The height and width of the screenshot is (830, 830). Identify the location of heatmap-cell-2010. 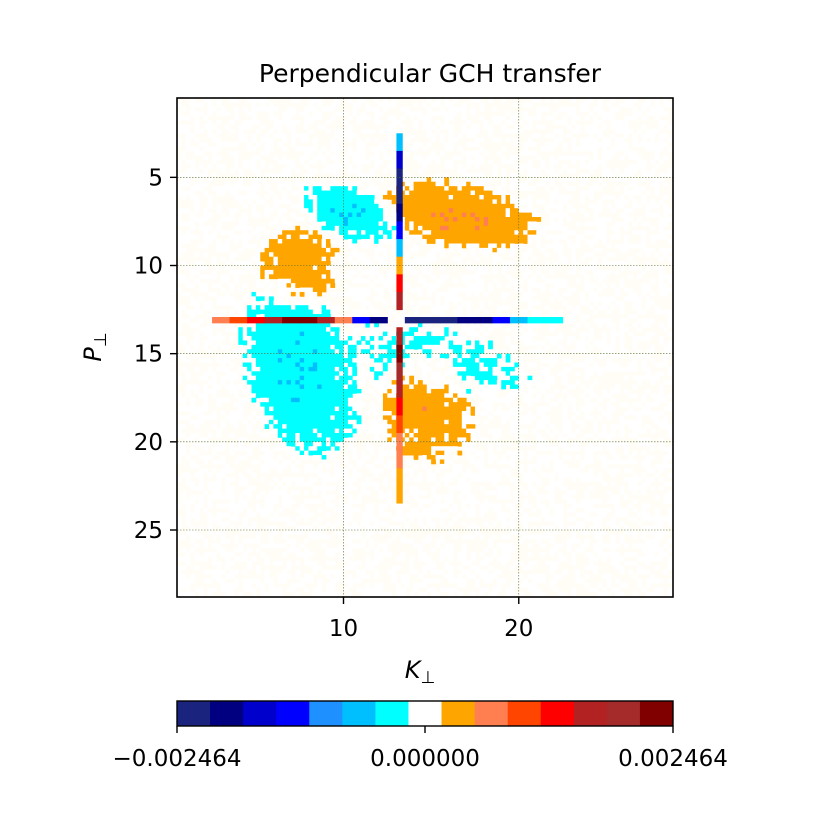
(236, 241).